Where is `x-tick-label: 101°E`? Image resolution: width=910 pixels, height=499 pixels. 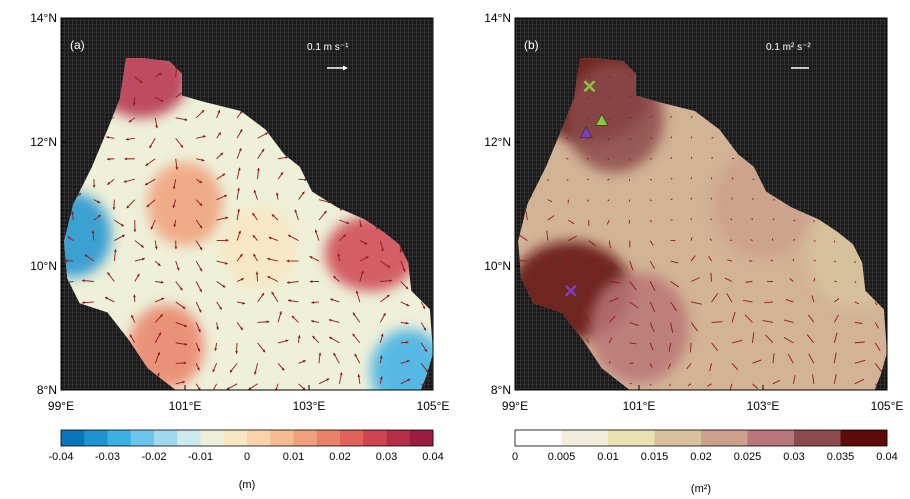
x-tick-label: 101°E is located at coordinates (185, 406).